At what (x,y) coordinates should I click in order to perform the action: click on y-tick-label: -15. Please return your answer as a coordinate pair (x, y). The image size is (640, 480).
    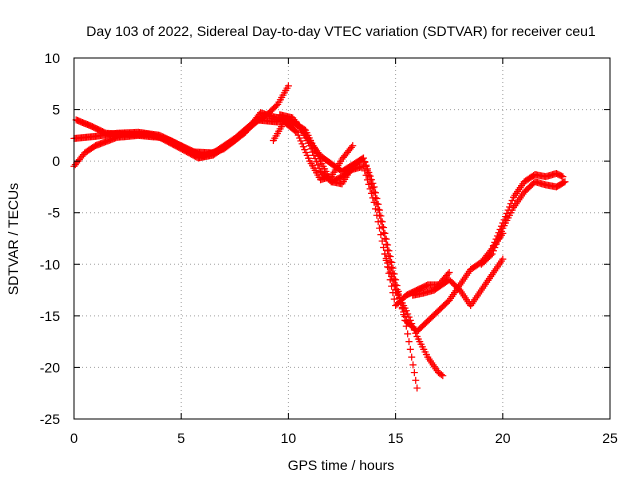
    Looking at the image, I should click on (50, 316).